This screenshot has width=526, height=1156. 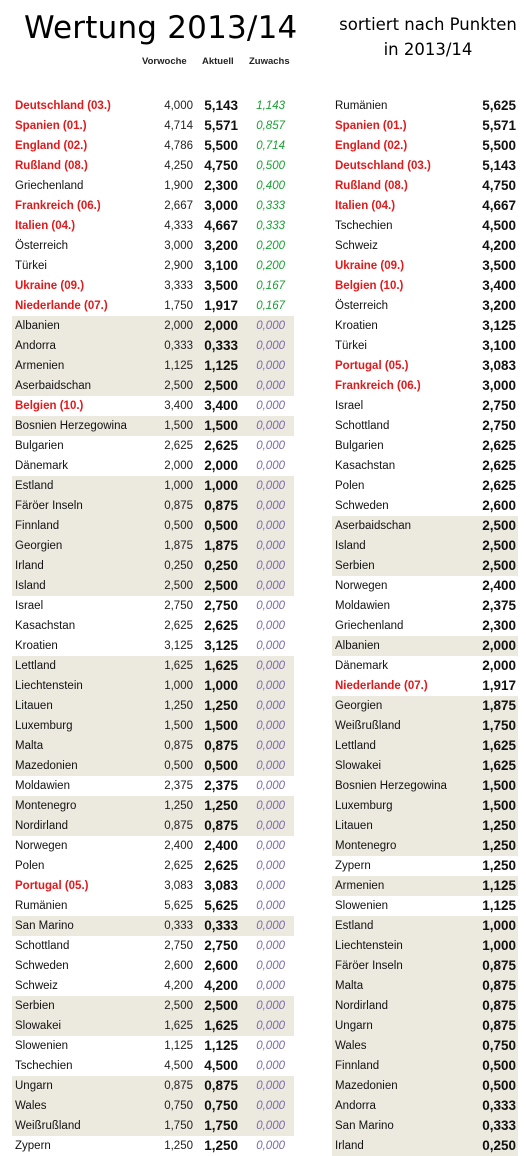 What do you see at coordinates (425, 586) in the screenshot?
I see `table-row: Norwegen 2,400` at bounding box center [425, 586].